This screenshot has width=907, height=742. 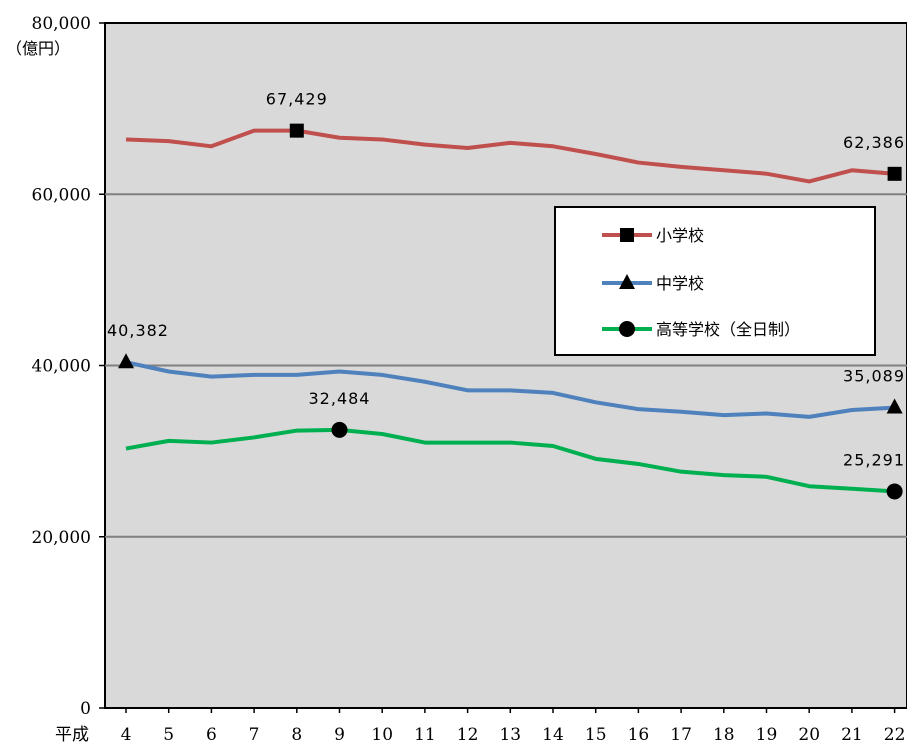 I want to click on x-tick-label: 5, so click(x=168, y=733).